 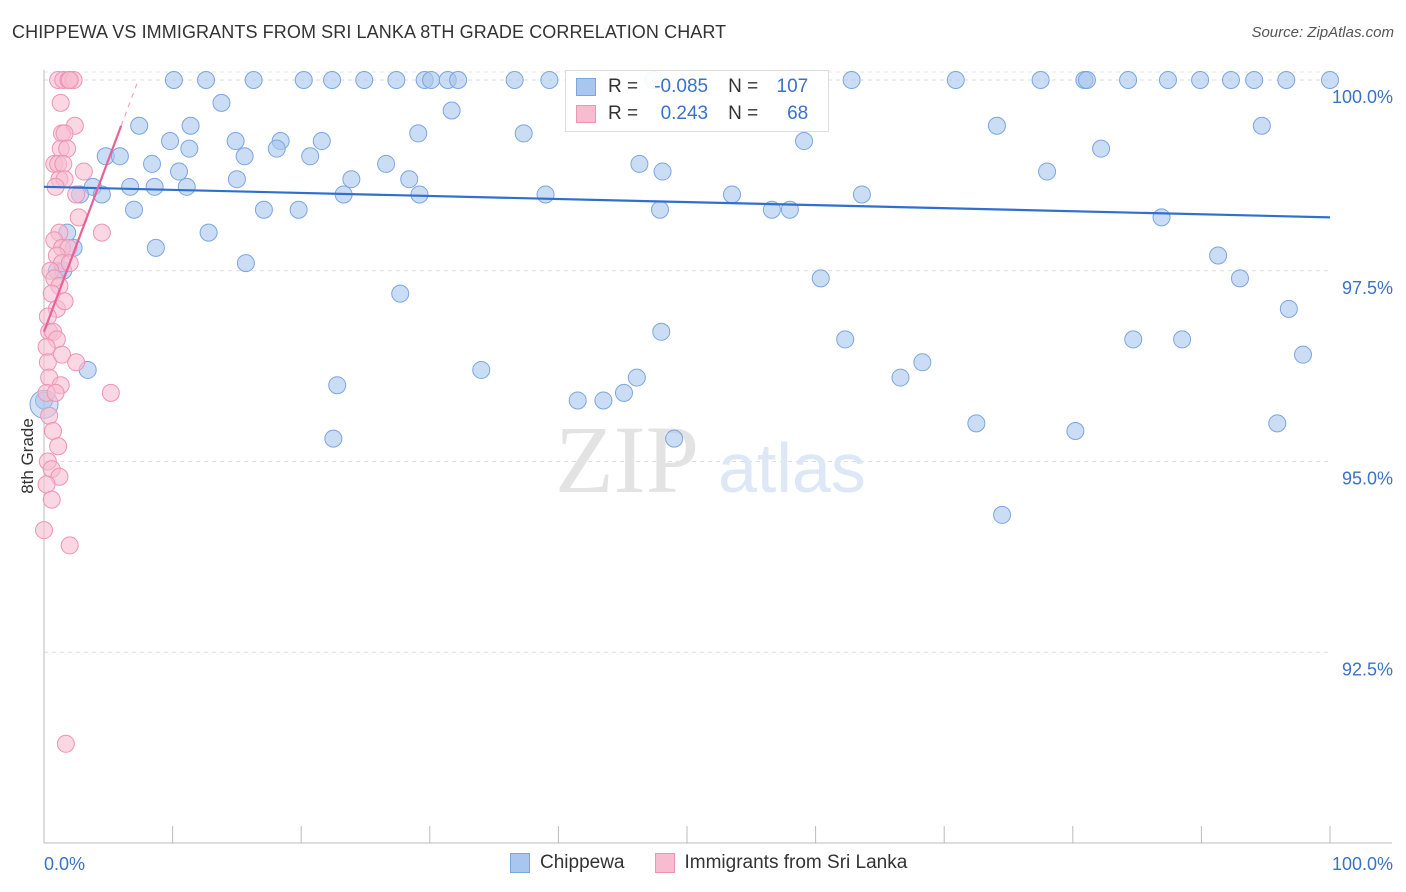 I want to click on legend-item-chippewa: Chippewa, so click(x=567, y=863).